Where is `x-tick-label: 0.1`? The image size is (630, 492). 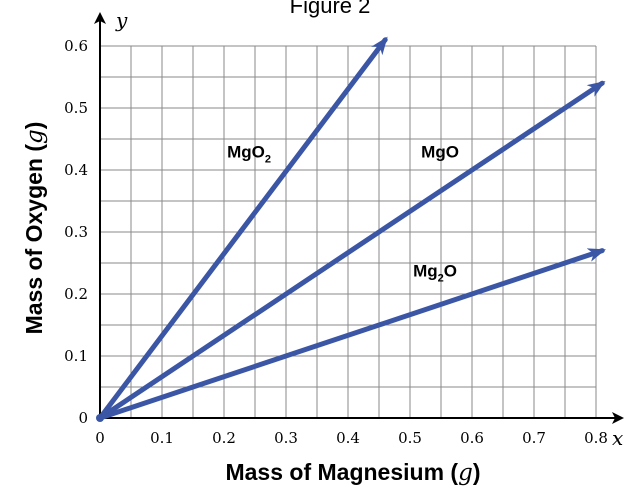
x-tick-label: 0.1 is located at coordinates (162, 438).